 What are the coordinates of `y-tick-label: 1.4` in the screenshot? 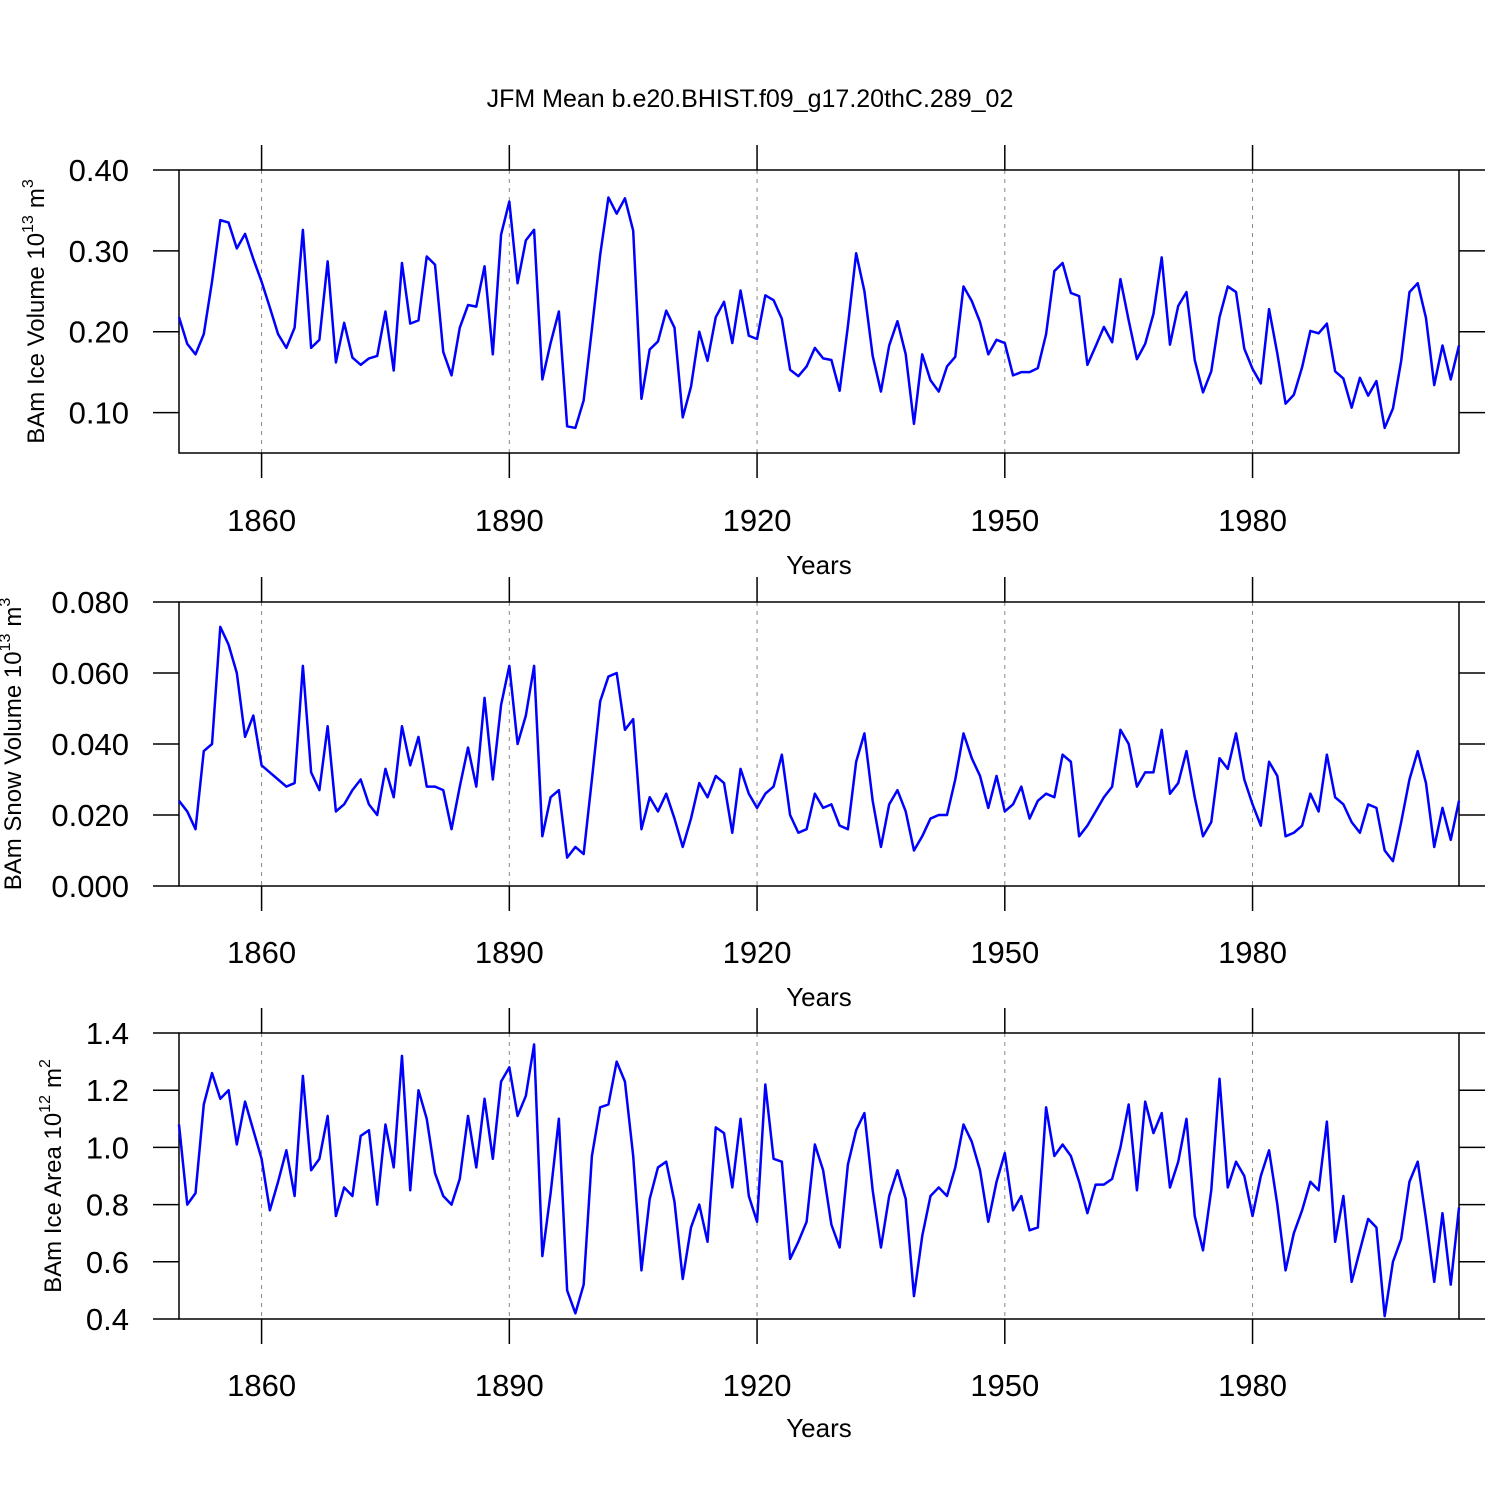 It's located at (107, 1033).